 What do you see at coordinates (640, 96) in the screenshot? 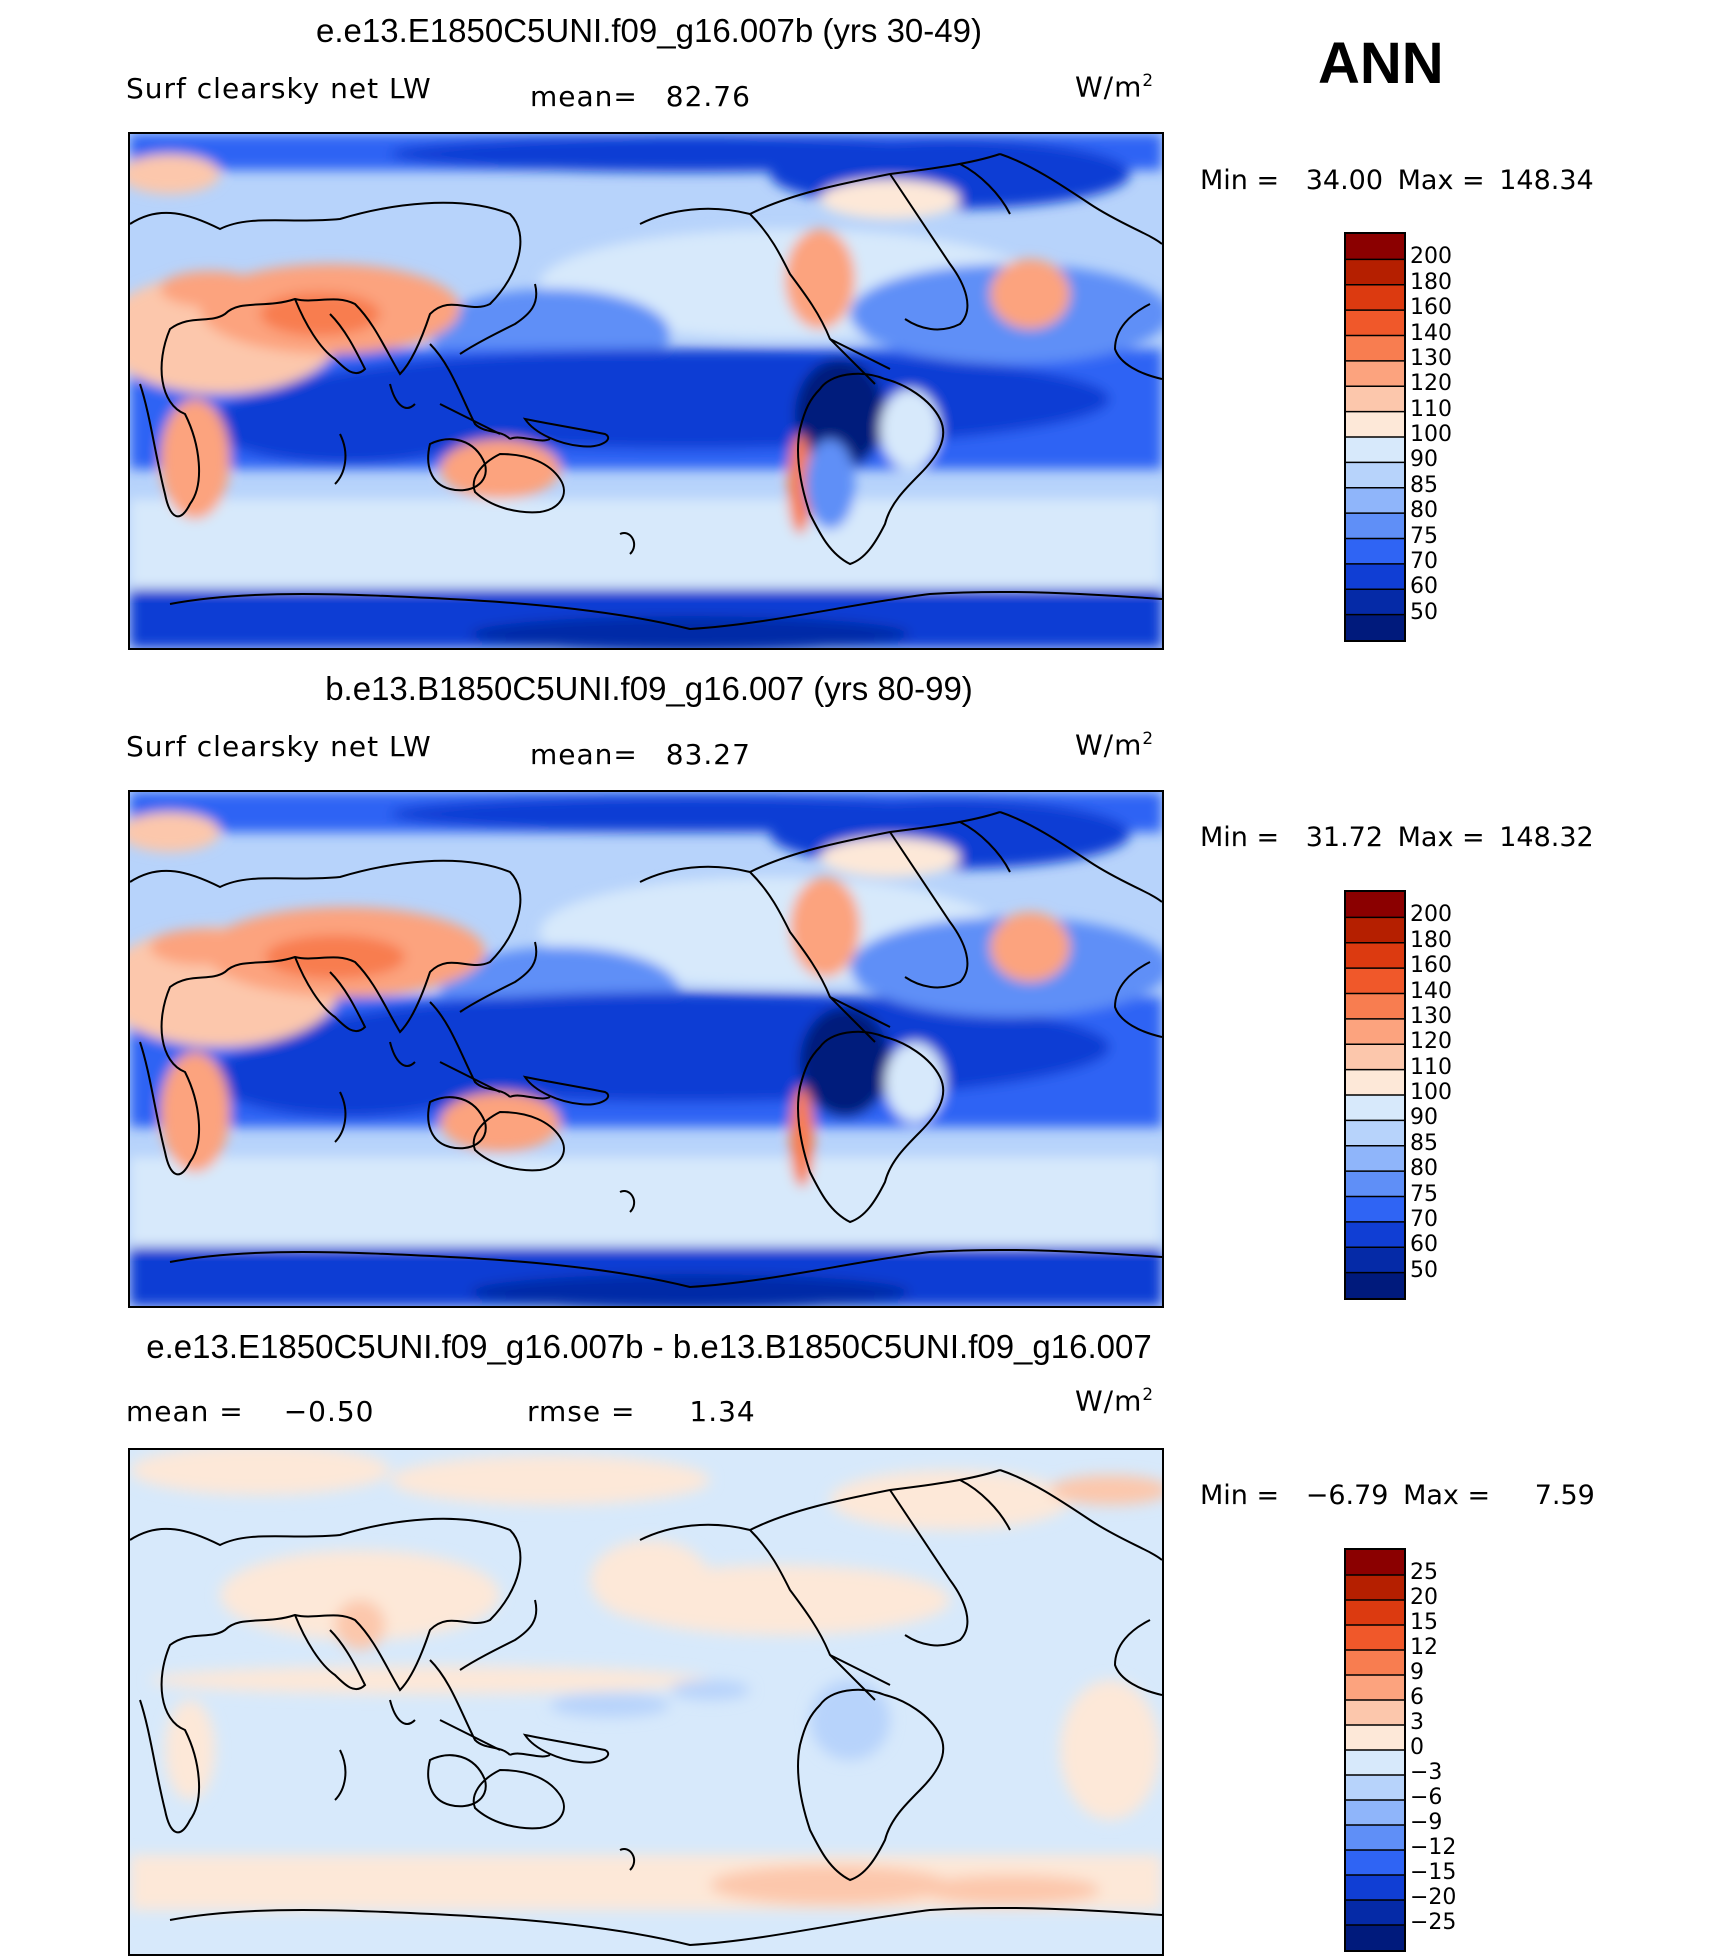
I see `panel1-mean: mean= 82.76` at bounding box center [640, 96].